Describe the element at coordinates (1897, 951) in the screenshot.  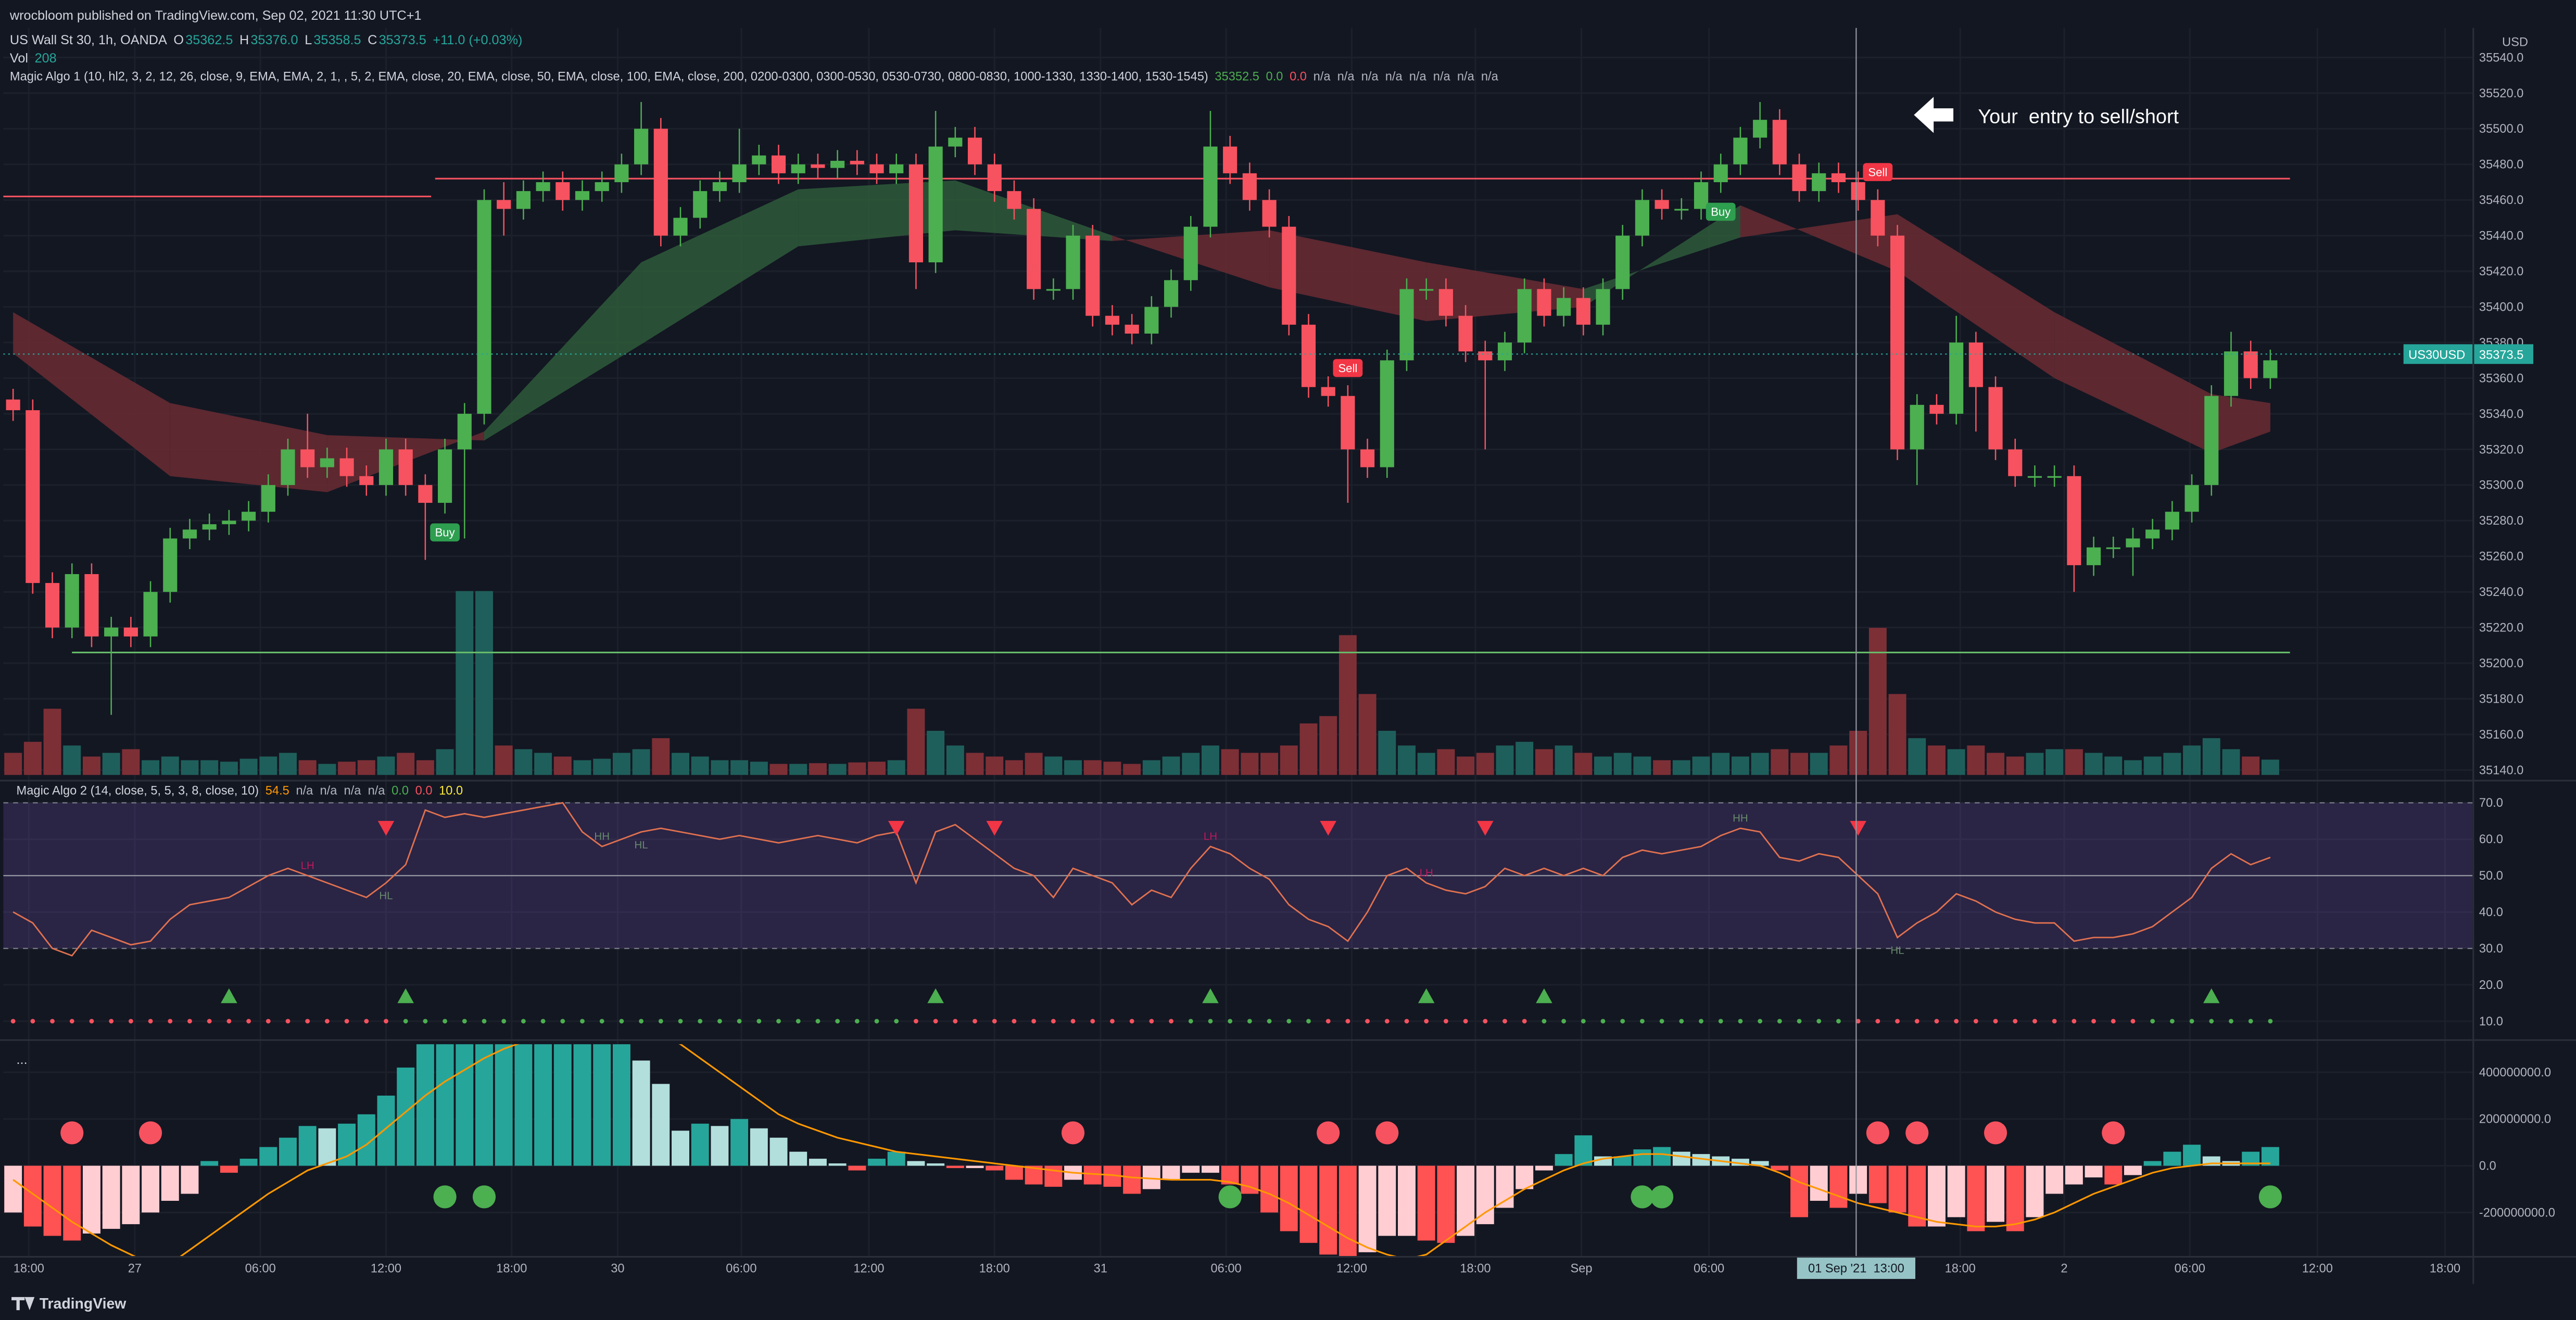
I see `pivot-label: HL` at that location.